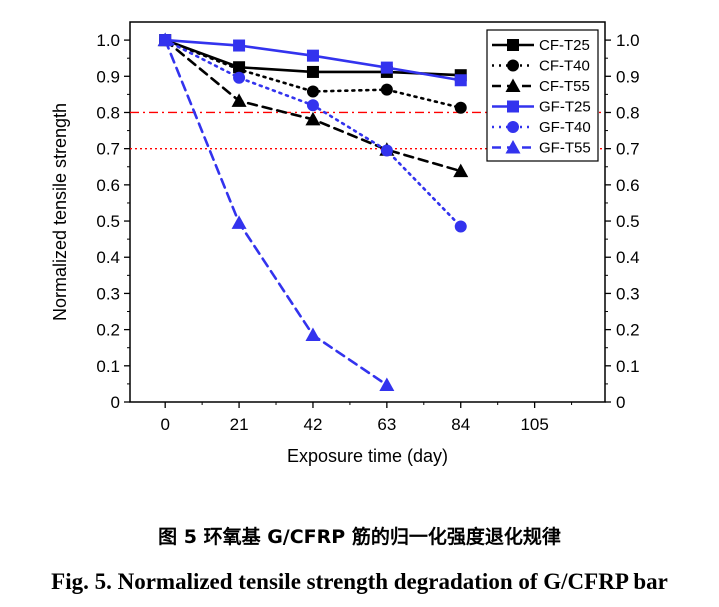 The image size is (719, 607). Describe the element at coordinates (564, 66) in the screenshot. I see `legend-label: CF-T40` at that location.